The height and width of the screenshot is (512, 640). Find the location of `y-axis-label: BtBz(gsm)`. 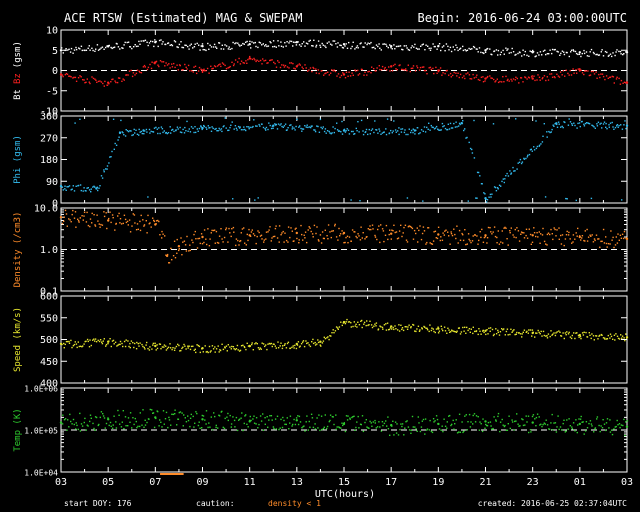

y-axis-label: BtBz(gsm) is located at coordinates (18, 70).